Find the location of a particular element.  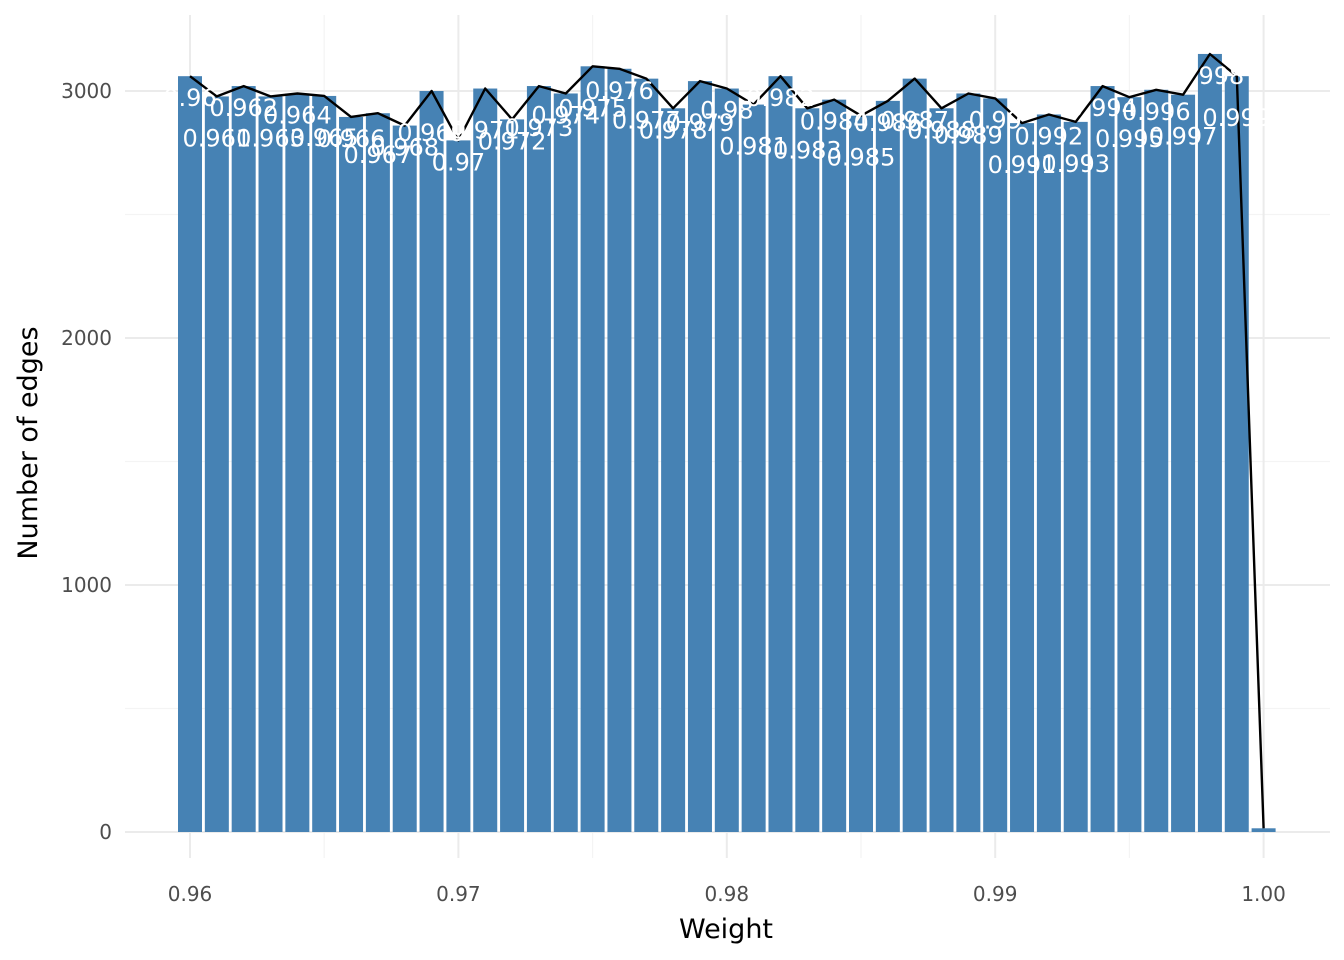

y-axis-tick-labels: 0 1000 2000 3000 is located at coordinates (86, 461).